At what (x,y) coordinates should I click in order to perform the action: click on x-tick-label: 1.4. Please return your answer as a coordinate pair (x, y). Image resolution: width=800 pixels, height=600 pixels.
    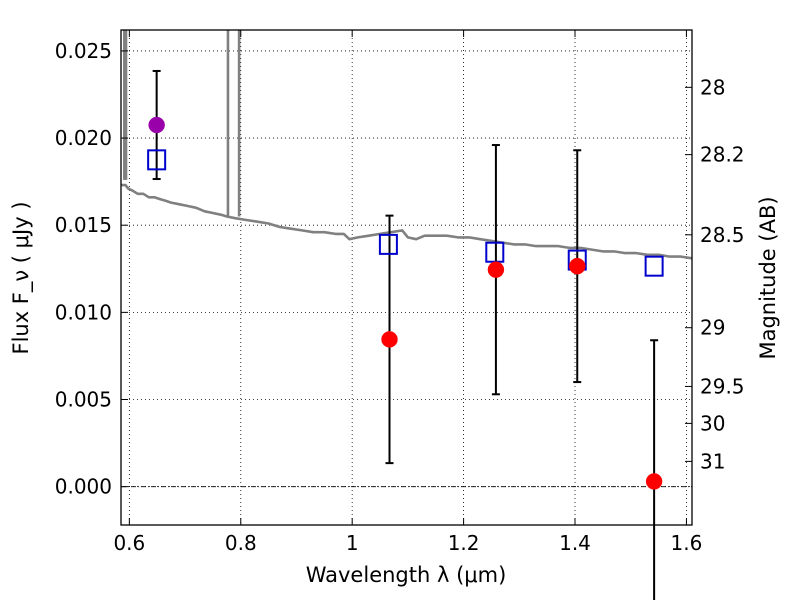
    Looking at the image, I should click on (575, 543).